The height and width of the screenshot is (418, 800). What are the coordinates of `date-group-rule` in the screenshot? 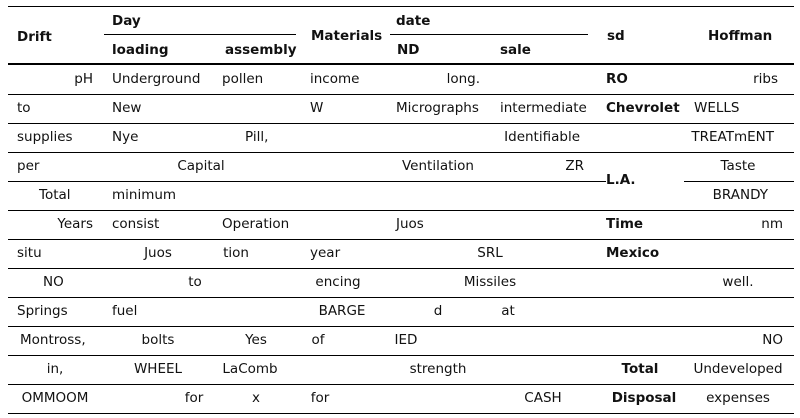 It's located at (489, 34).